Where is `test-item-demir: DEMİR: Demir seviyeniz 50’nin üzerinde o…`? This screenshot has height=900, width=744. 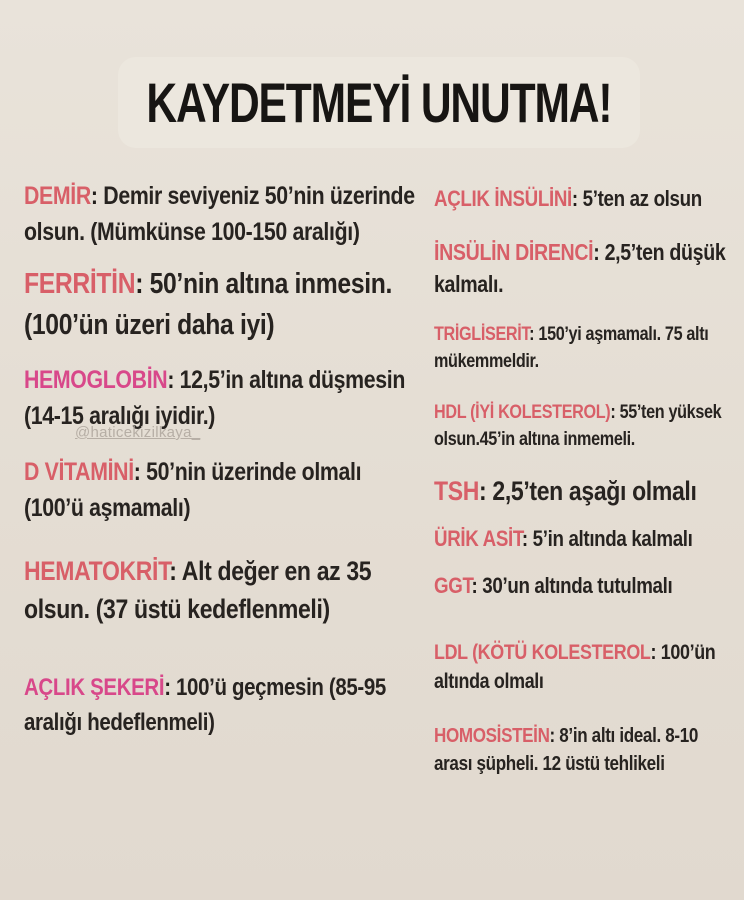
test-item-demir: DEMİR: Demir seviyeniz 50’nin üzerinde o… is located at coordinates (220, 214).